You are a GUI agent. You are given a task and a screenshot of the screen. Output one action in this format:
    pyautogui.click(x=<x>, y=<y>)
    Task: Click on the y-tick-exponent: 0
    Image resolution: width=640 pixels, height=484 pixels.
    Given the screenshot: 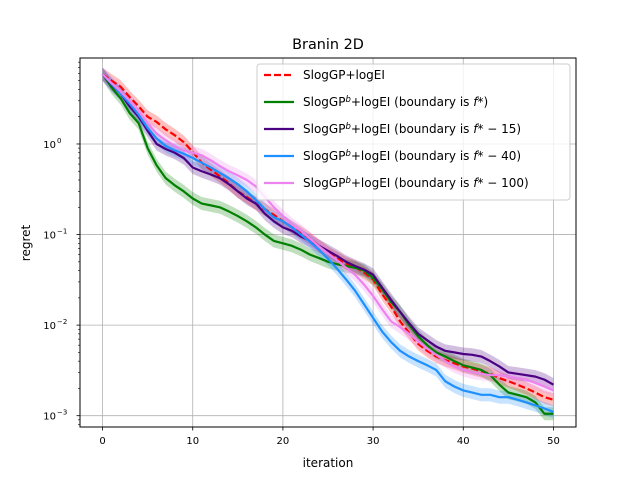 What is the action you would take?
    pyautogui.click(x=59, y=141)
    